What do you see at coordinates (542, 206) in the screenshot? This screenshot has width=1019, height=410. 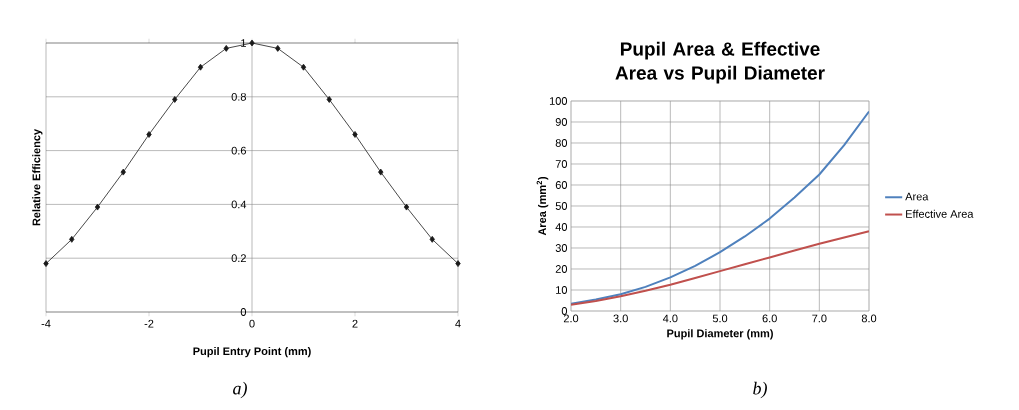 I see `y-axis-title: Area (mm$^{2}$)` at bounding box center [542, 206].